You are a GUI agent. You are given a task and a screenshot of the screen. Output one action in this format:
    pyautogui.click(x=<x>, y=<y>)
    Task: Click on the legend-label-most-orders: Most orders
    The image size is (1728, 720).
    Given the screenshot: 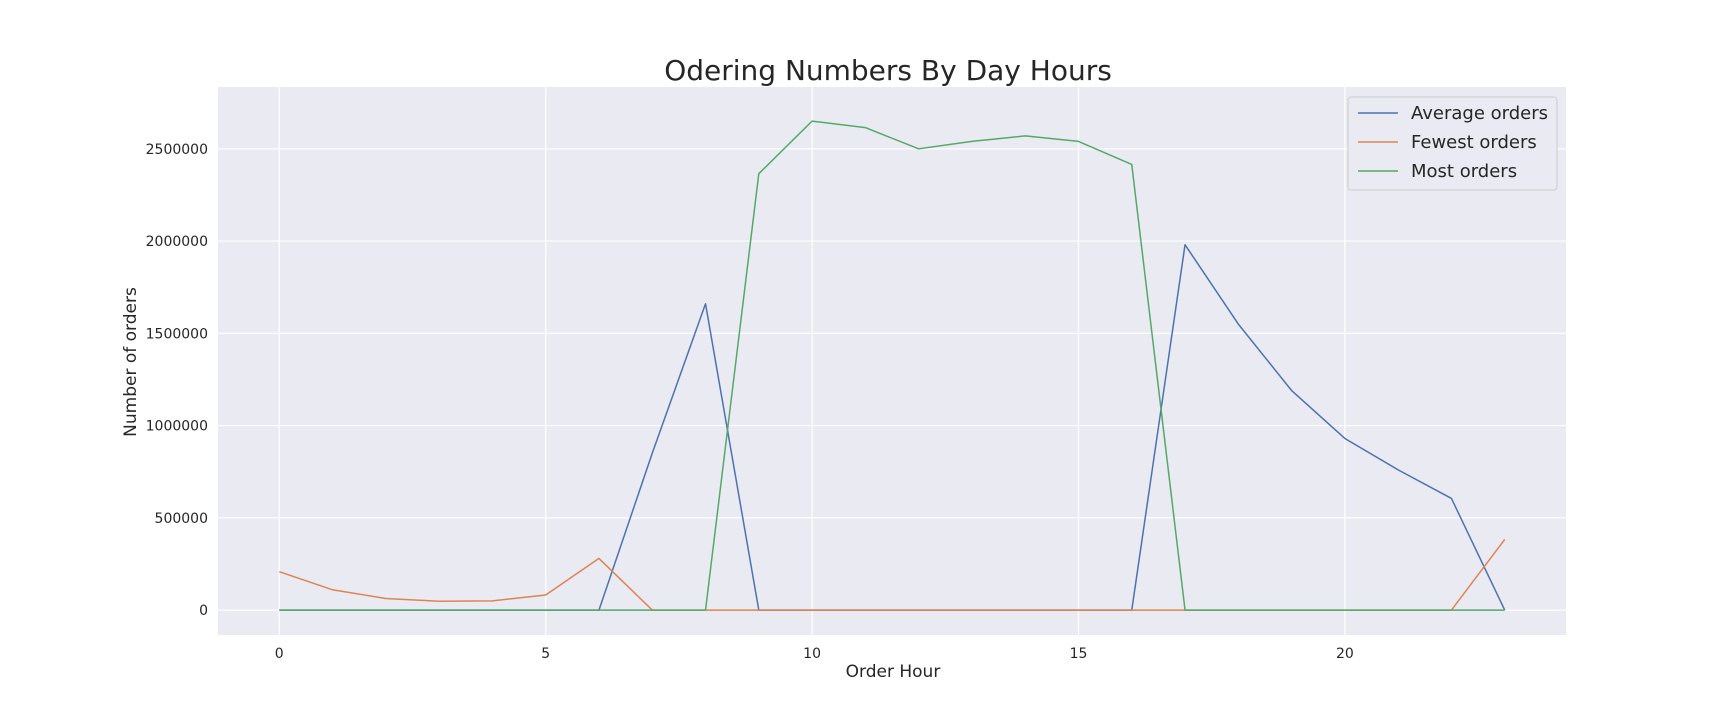 What is the action you would take?
    pyautogui.click(x=1464, y=171)
    